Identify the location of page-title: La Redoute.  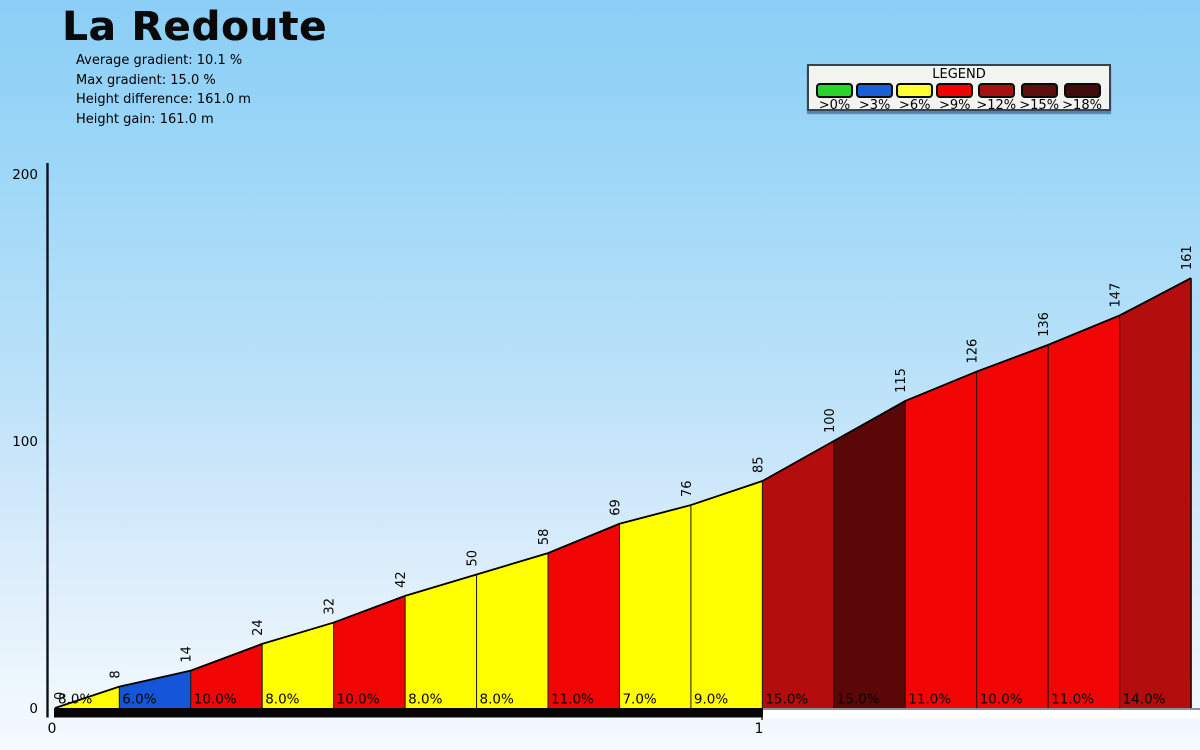
(195, 27).